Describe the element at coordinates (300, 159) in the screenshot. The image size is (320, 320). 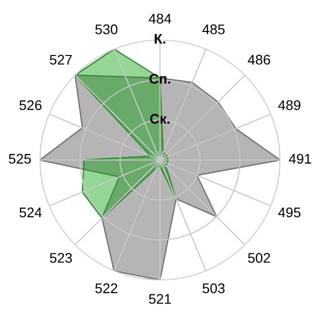
I see `spoke-label: 491` at that location.